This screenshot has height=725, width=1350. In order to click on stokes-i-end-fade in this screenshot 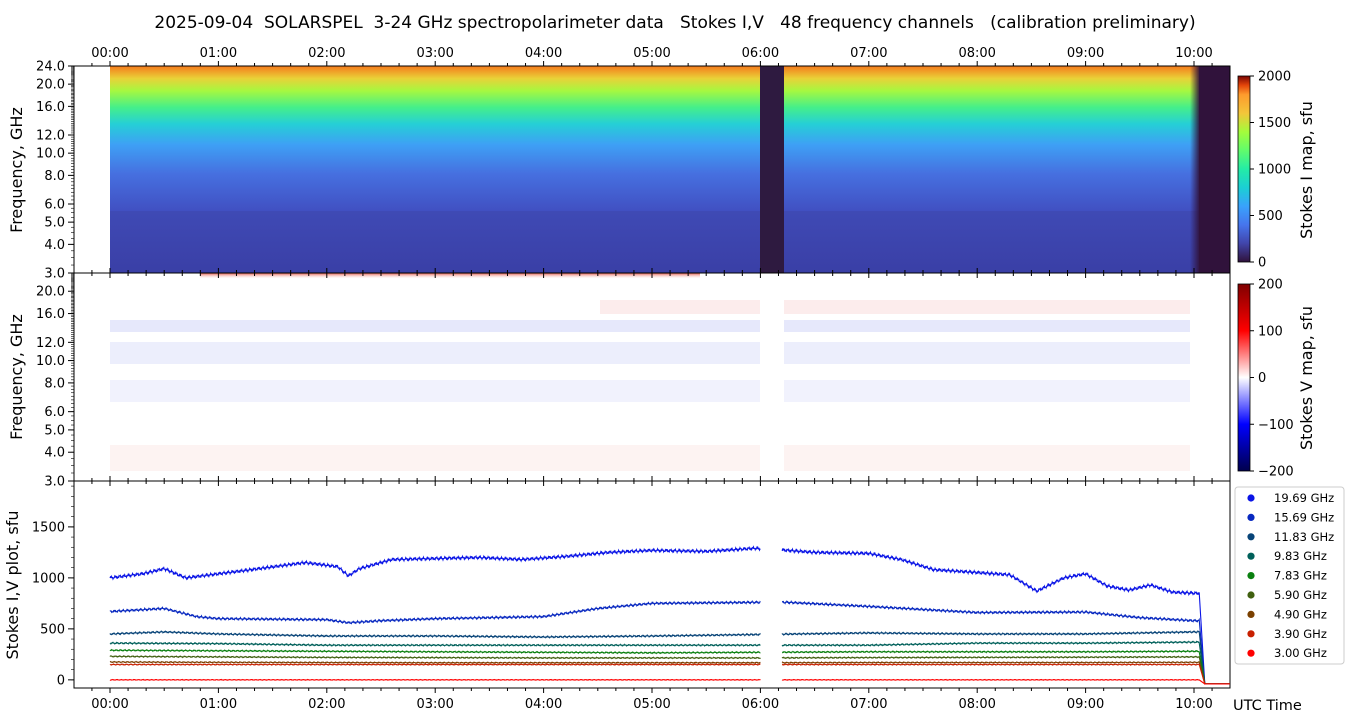, I will do `click(1195, 169)`.